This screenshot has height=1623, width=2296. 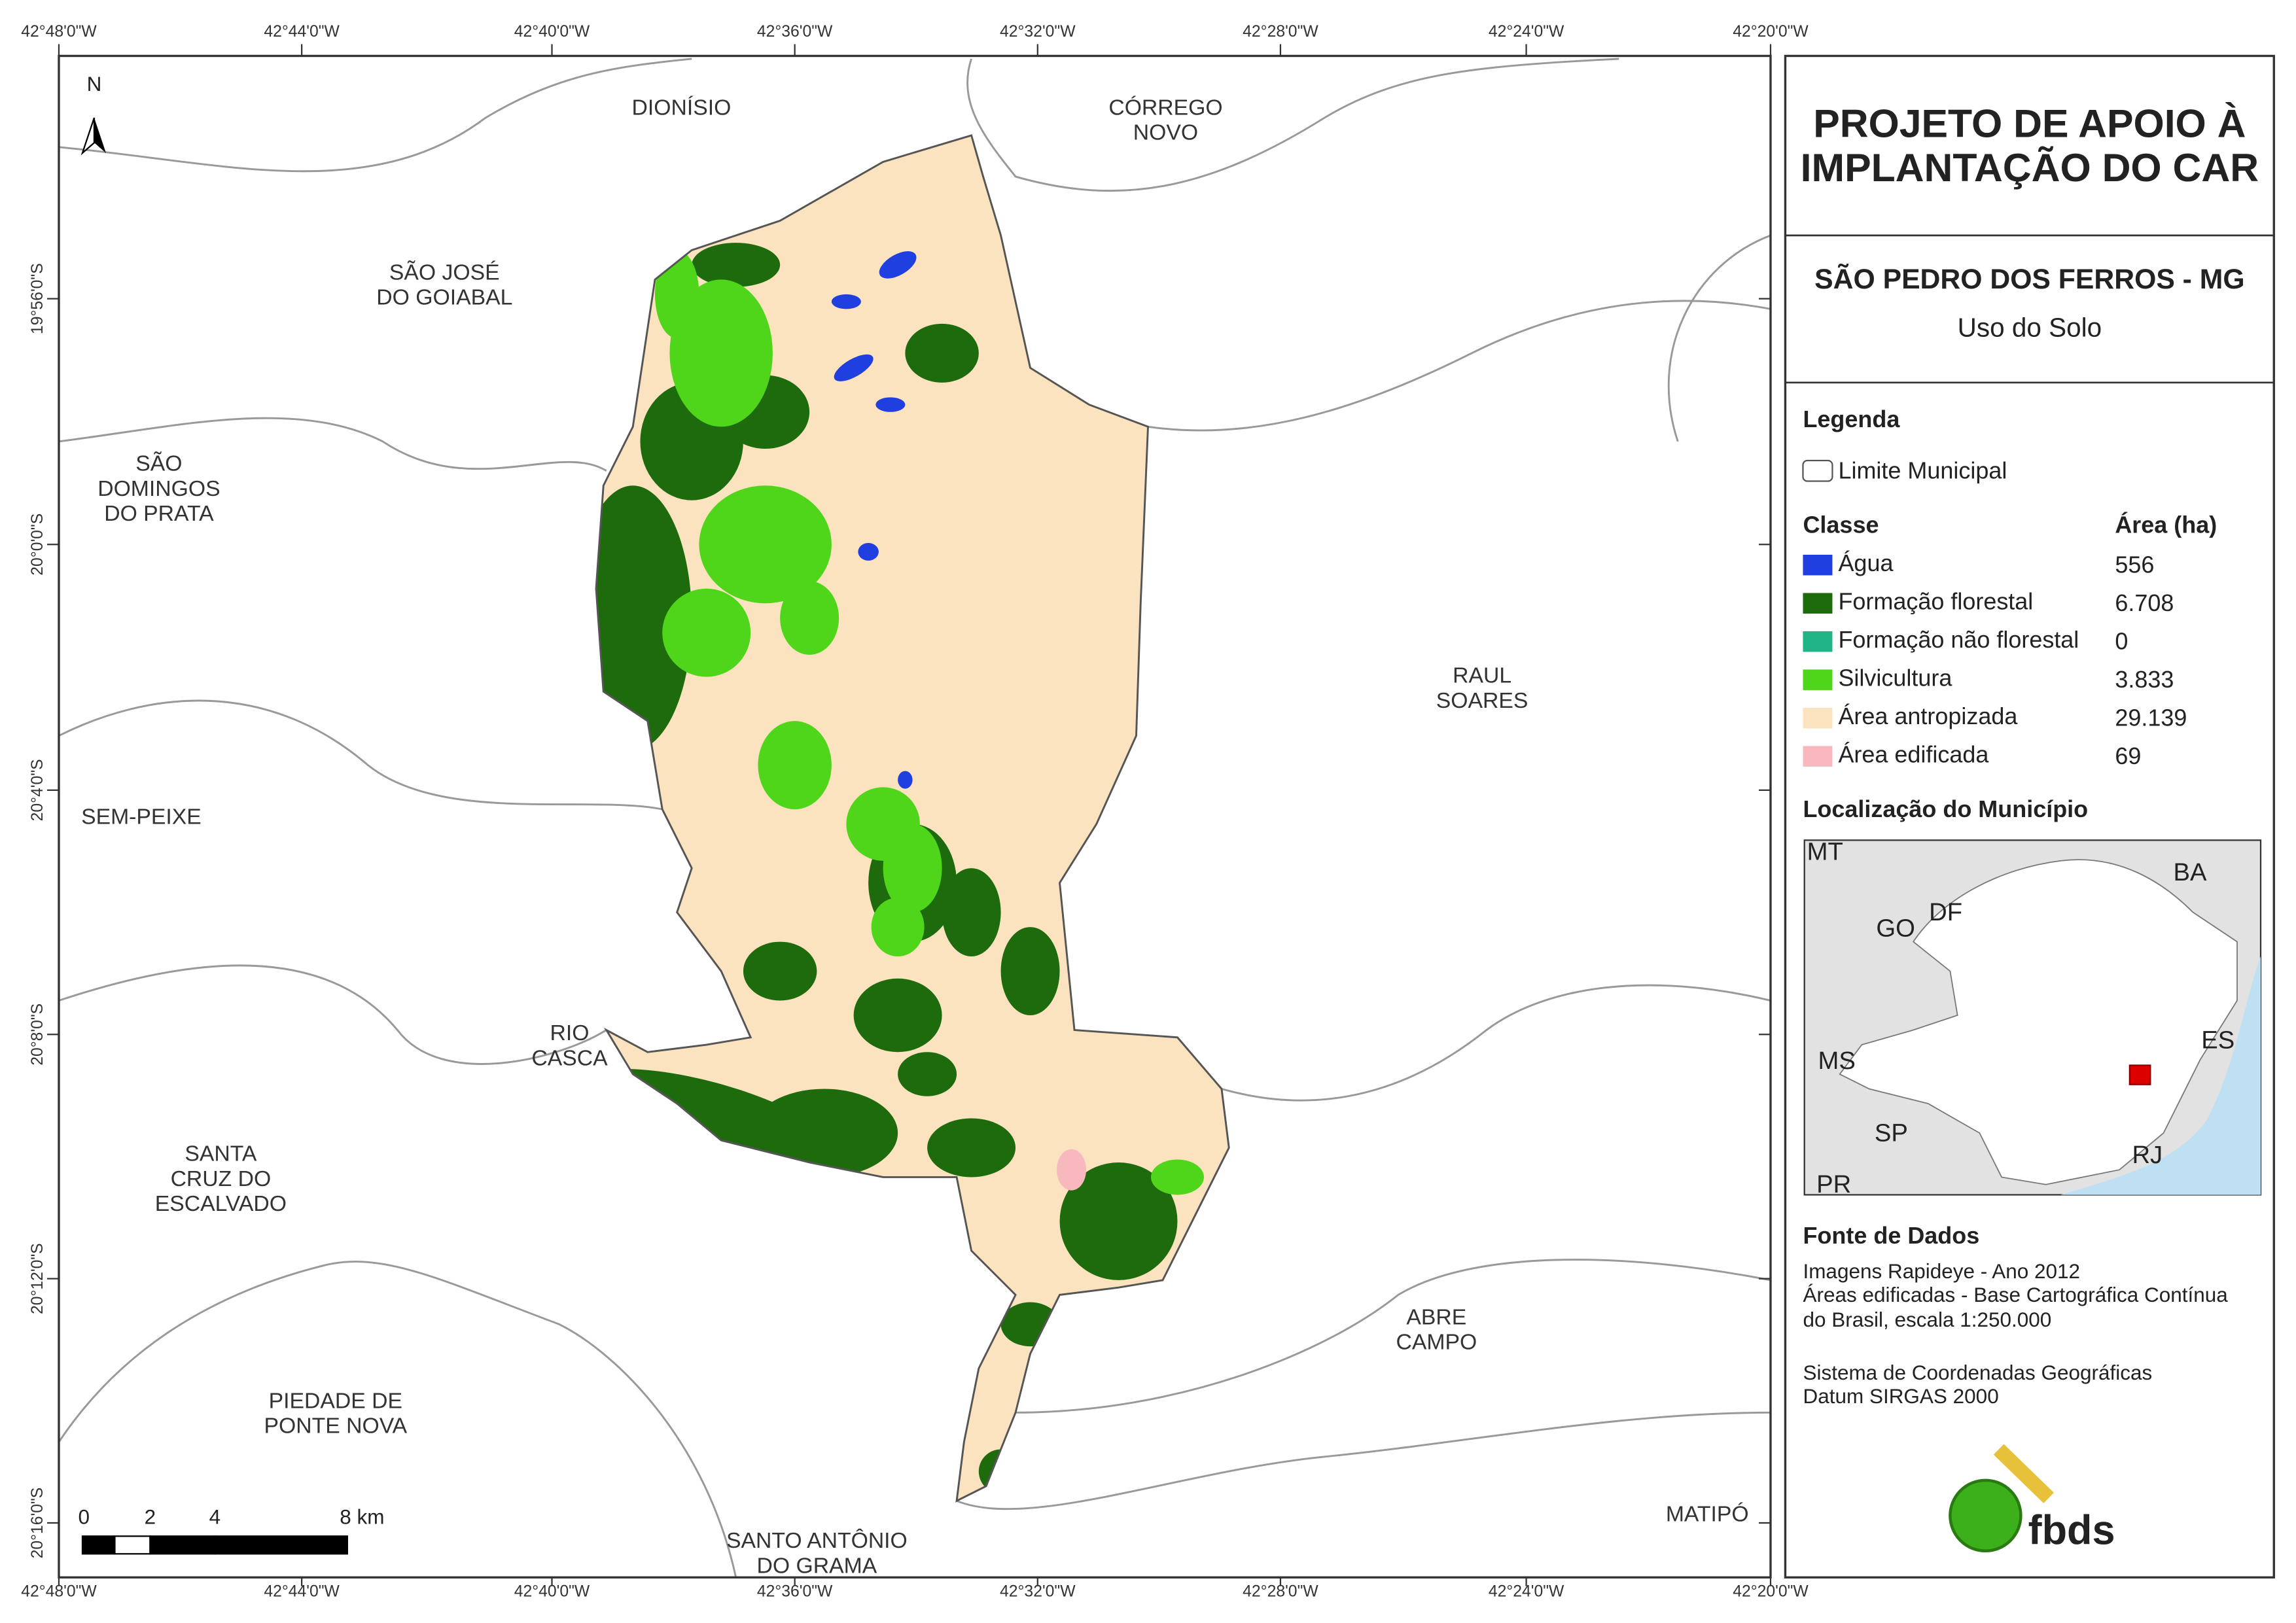 What do you see at coordinates (2190, 872) in the screenshot?
I see `state-label: BA` at bounding box center [2190, 872].